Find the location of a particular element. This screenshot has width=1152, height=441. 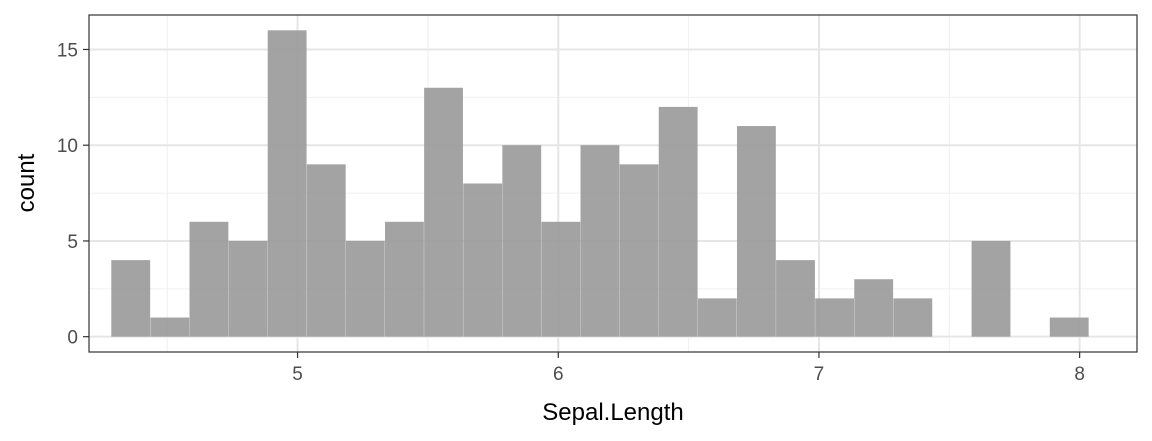

y-axis: 0 5 10 15 is located at coordinates (73, 194).